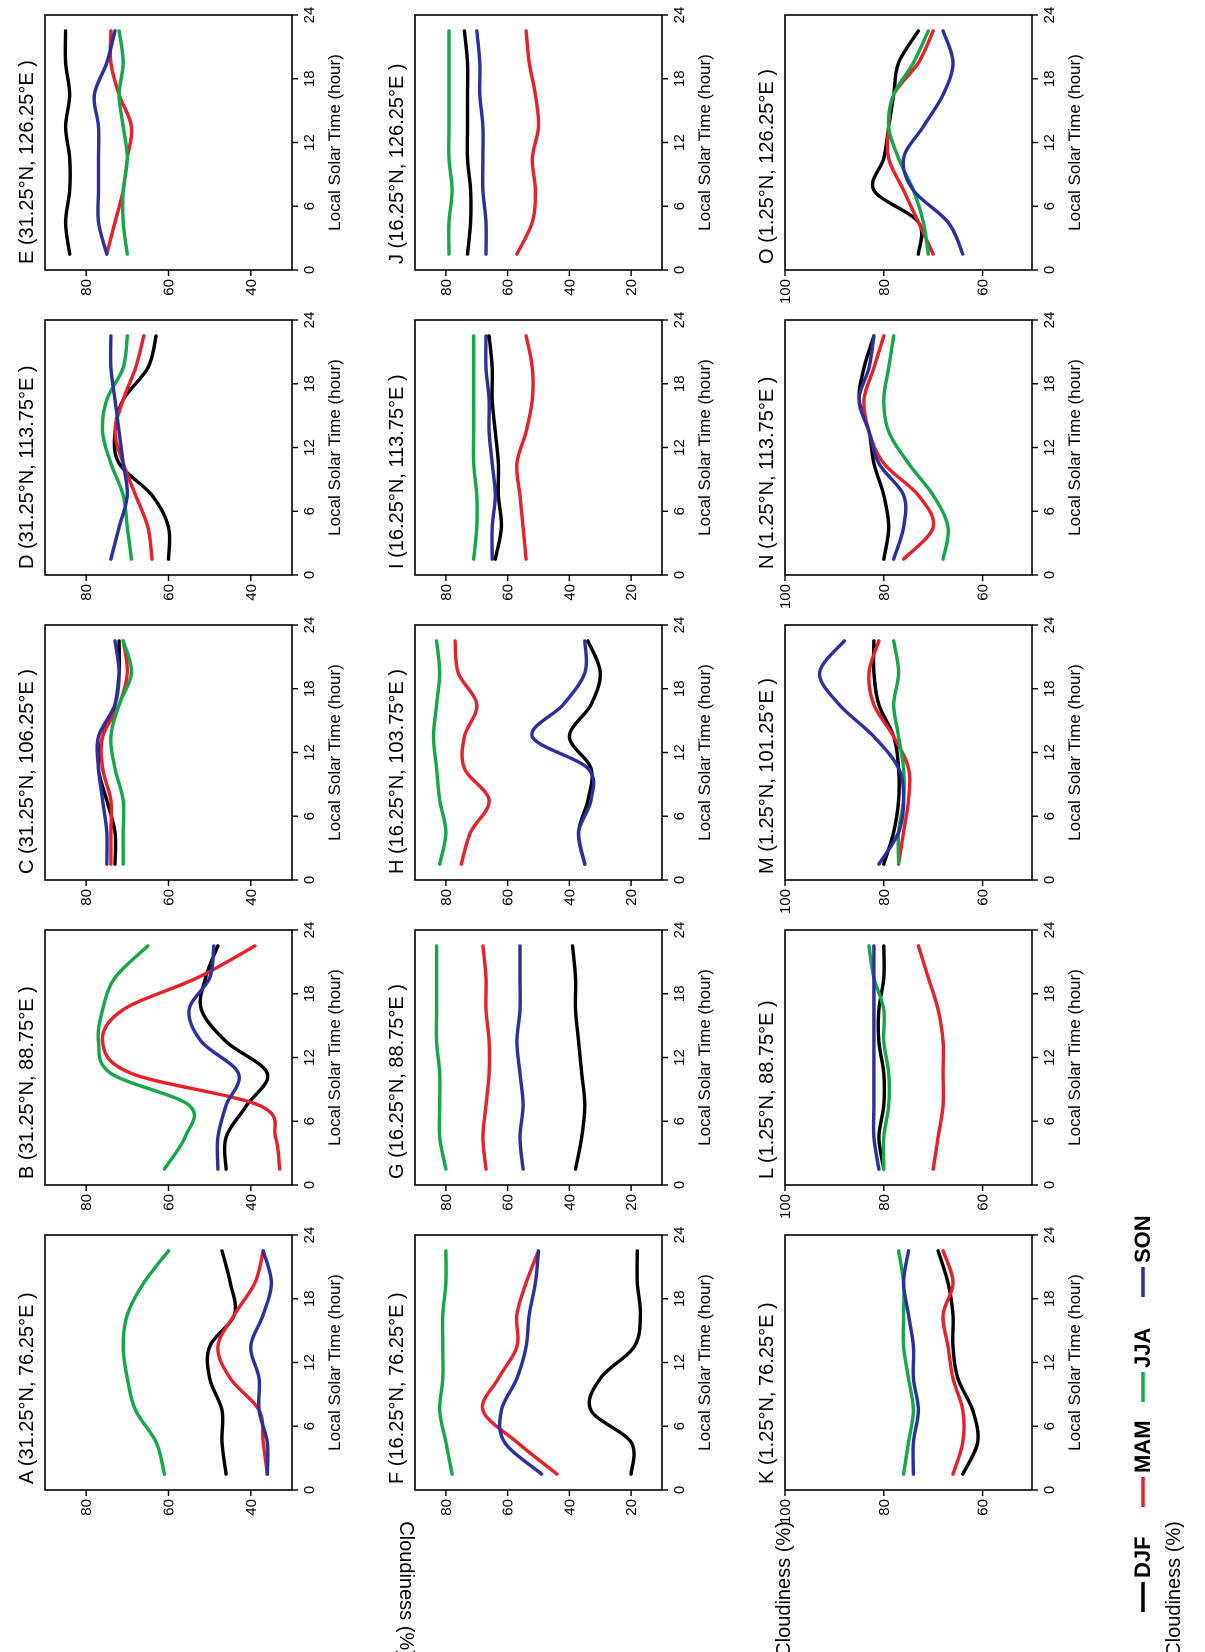 Image resolution: width=1205 pixels, height=1652 pixels. I want to click on y-tick-label: 100, so click(785, 901).